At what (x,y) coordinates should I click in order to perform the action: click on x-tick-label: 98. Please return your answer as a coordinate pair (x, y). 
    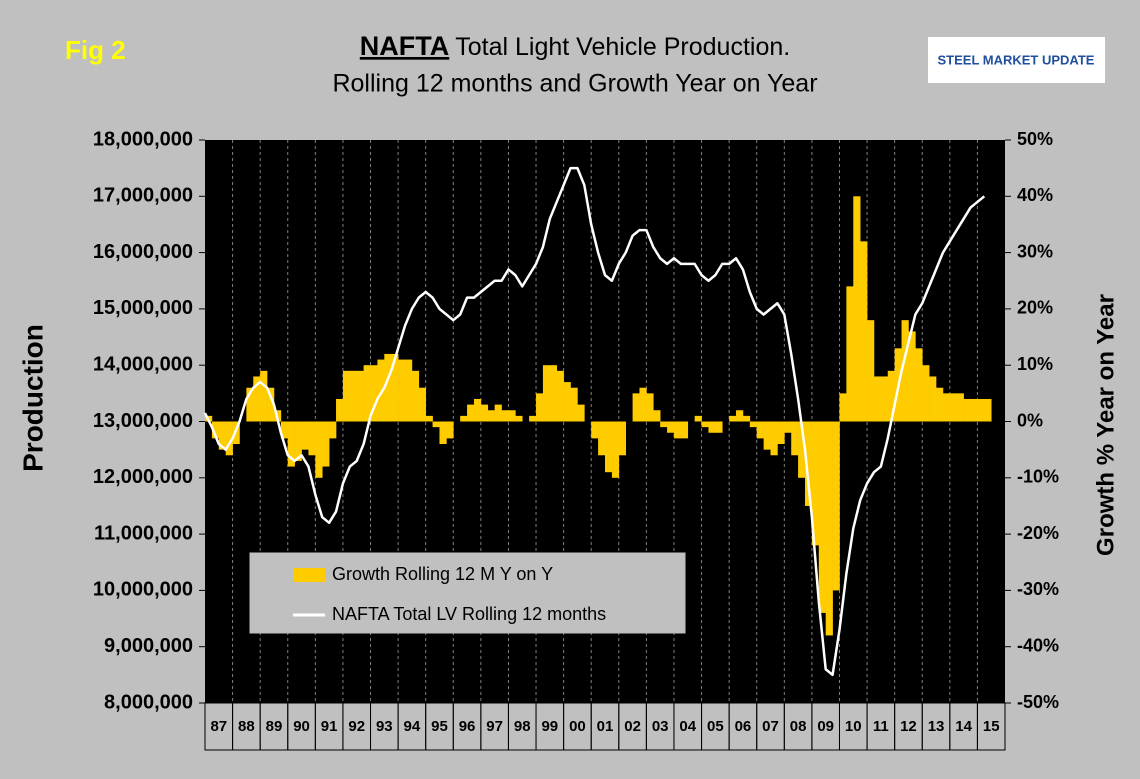
    Looking at the image, I should click on (522, 726).